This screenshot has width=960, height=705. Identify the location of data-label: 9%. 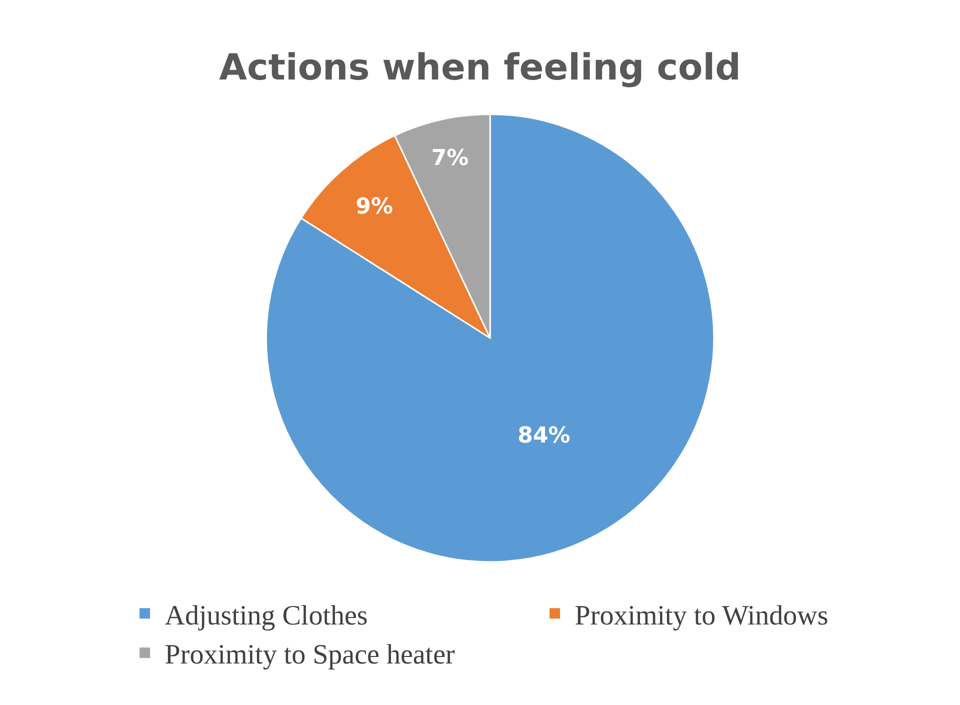
(375, 207).